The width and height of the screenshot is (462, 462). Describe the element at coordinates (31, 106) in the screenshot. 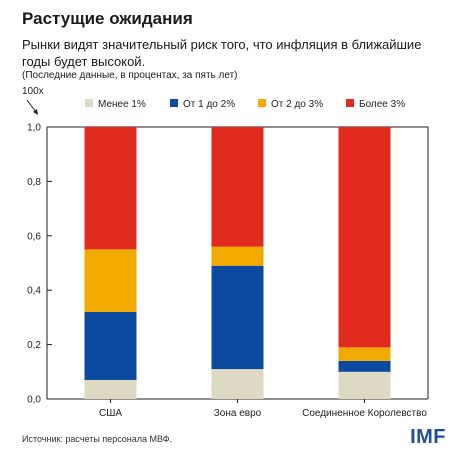

I see `unit-arrow-line` at that location.